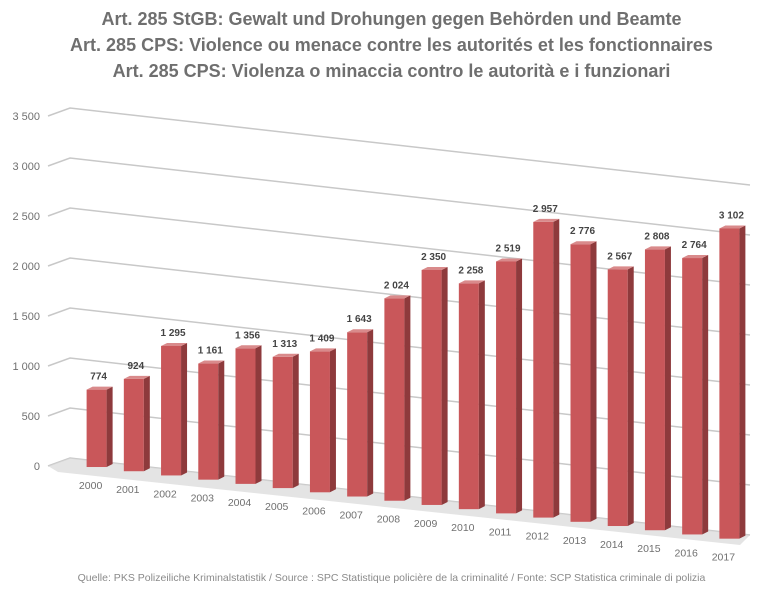  I want to click on x-tick-label: 2017, so click(724, 558).